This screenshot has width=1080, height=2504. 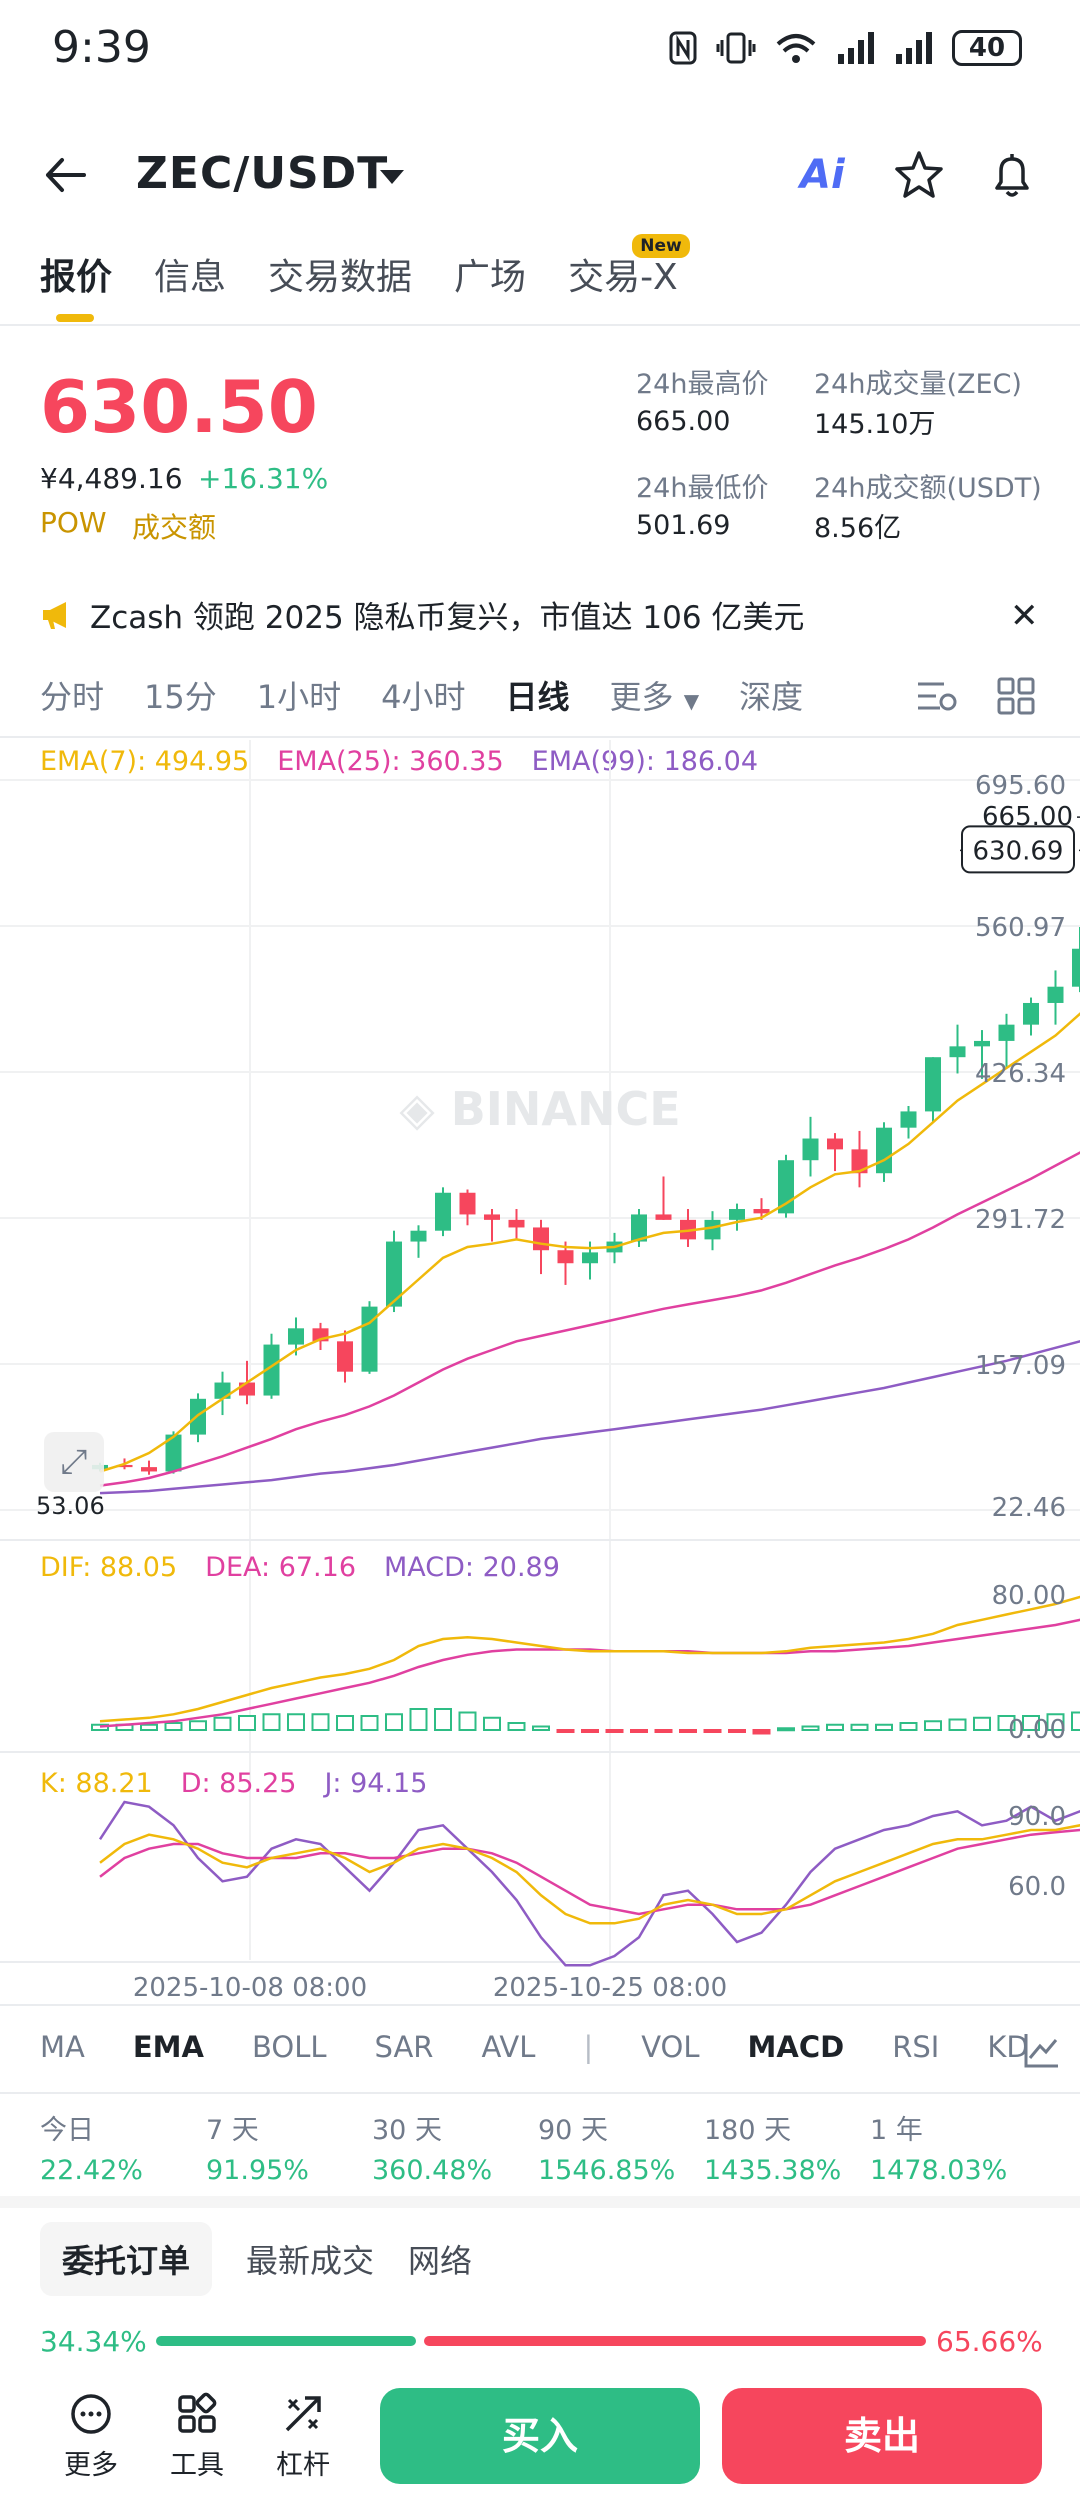 I want to click on announcement-banner: Zcash 领跑 2025 隐私币复兴，市值达 106 亿美元, so click(x=422, y=614).